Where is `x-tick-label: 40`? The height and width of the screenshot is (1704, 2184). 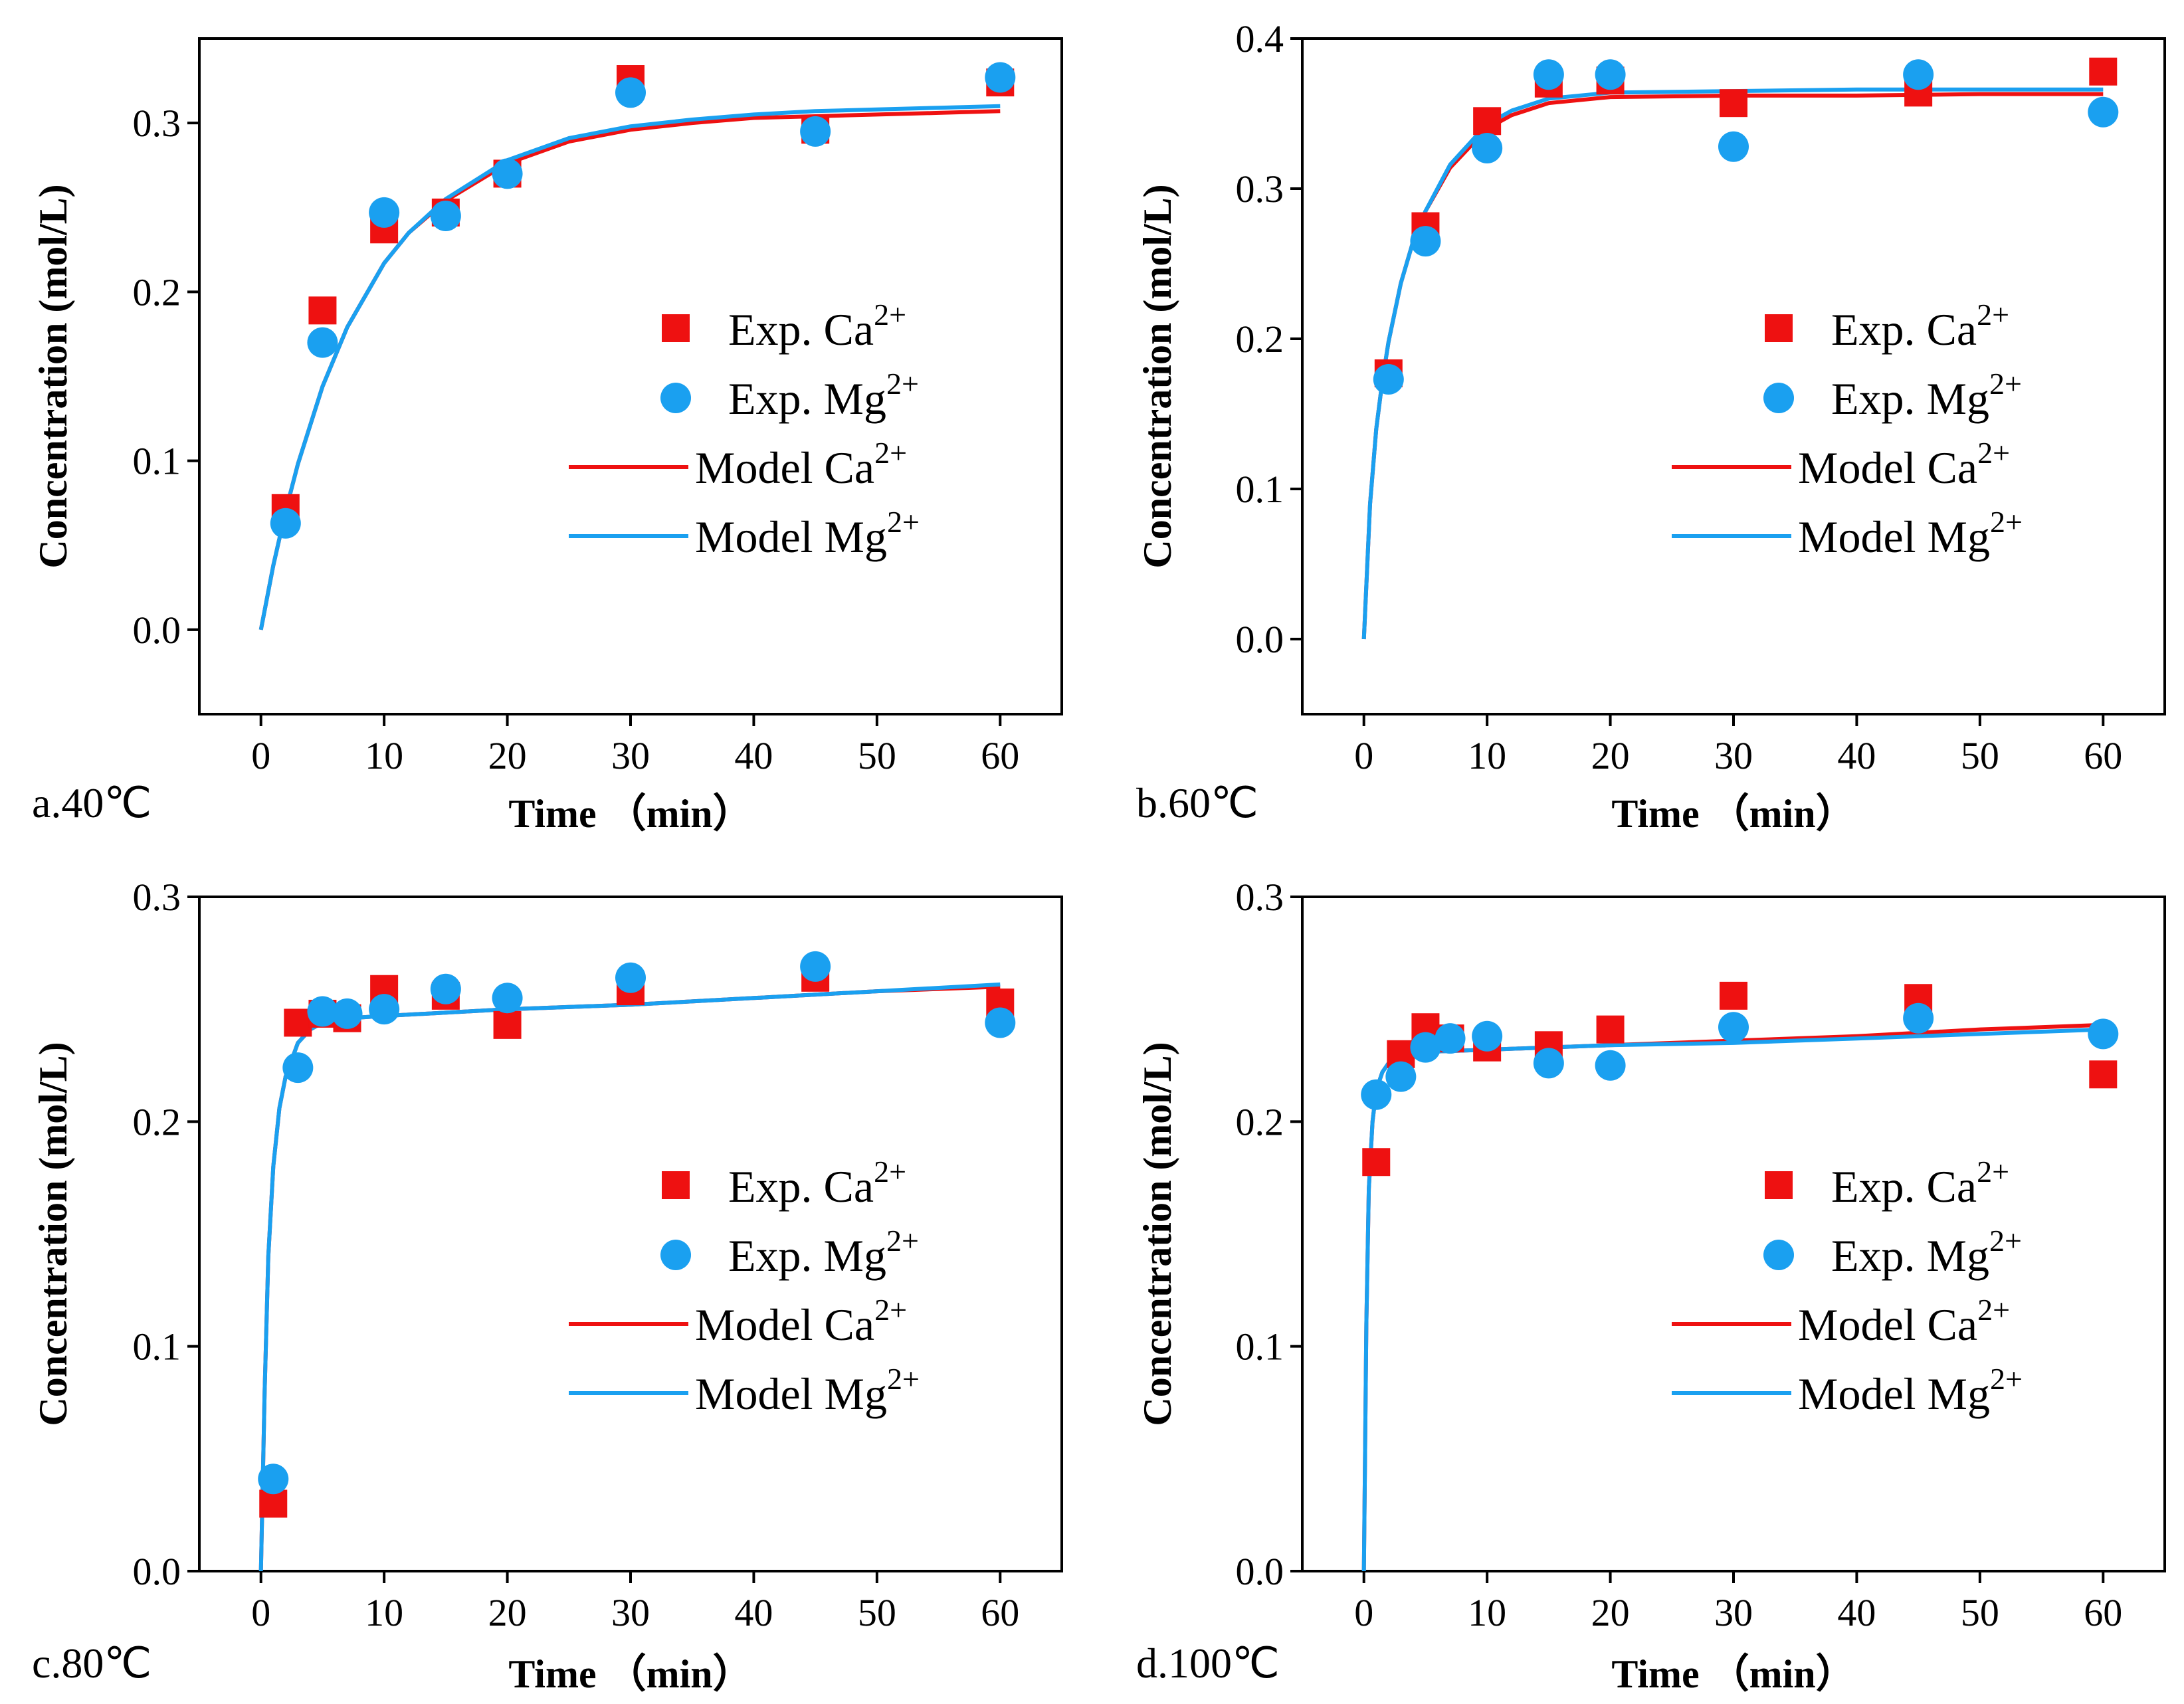 x-tick-label: 40 is located at coordinates (1856, 756).